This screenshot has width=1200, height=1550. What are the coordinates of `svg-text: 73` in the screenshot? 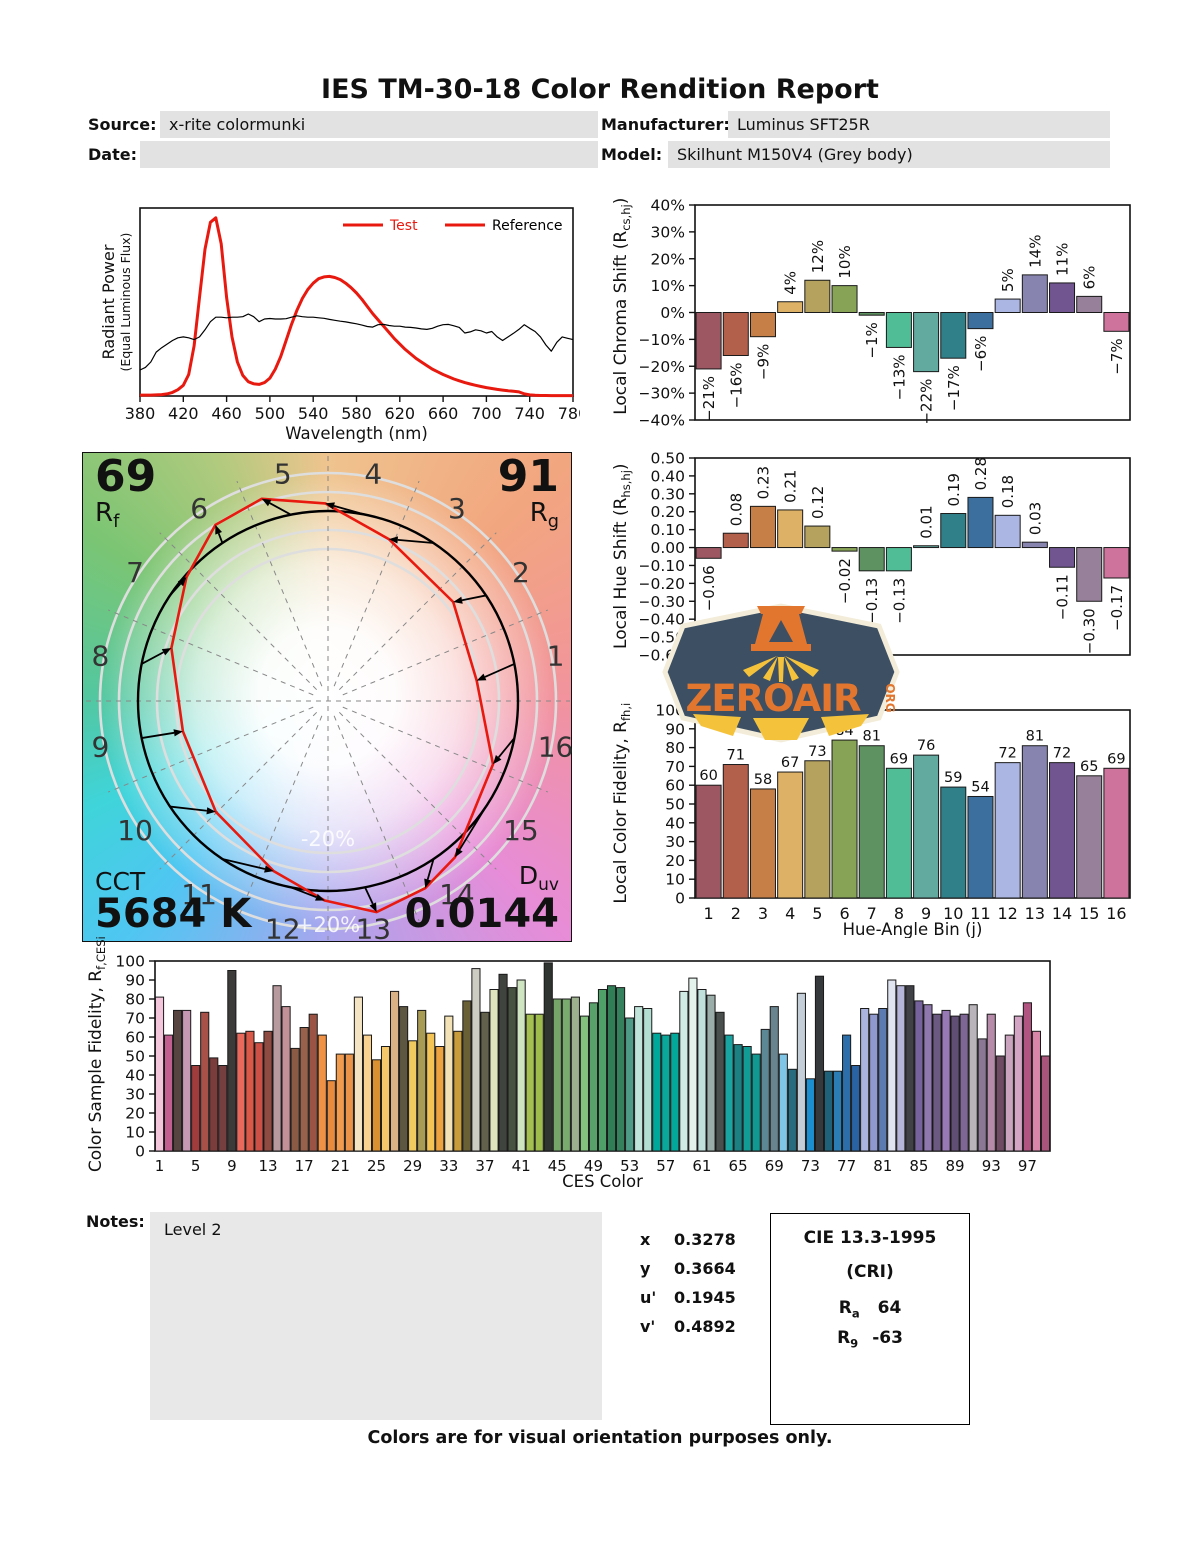 It's located at (817, 752).